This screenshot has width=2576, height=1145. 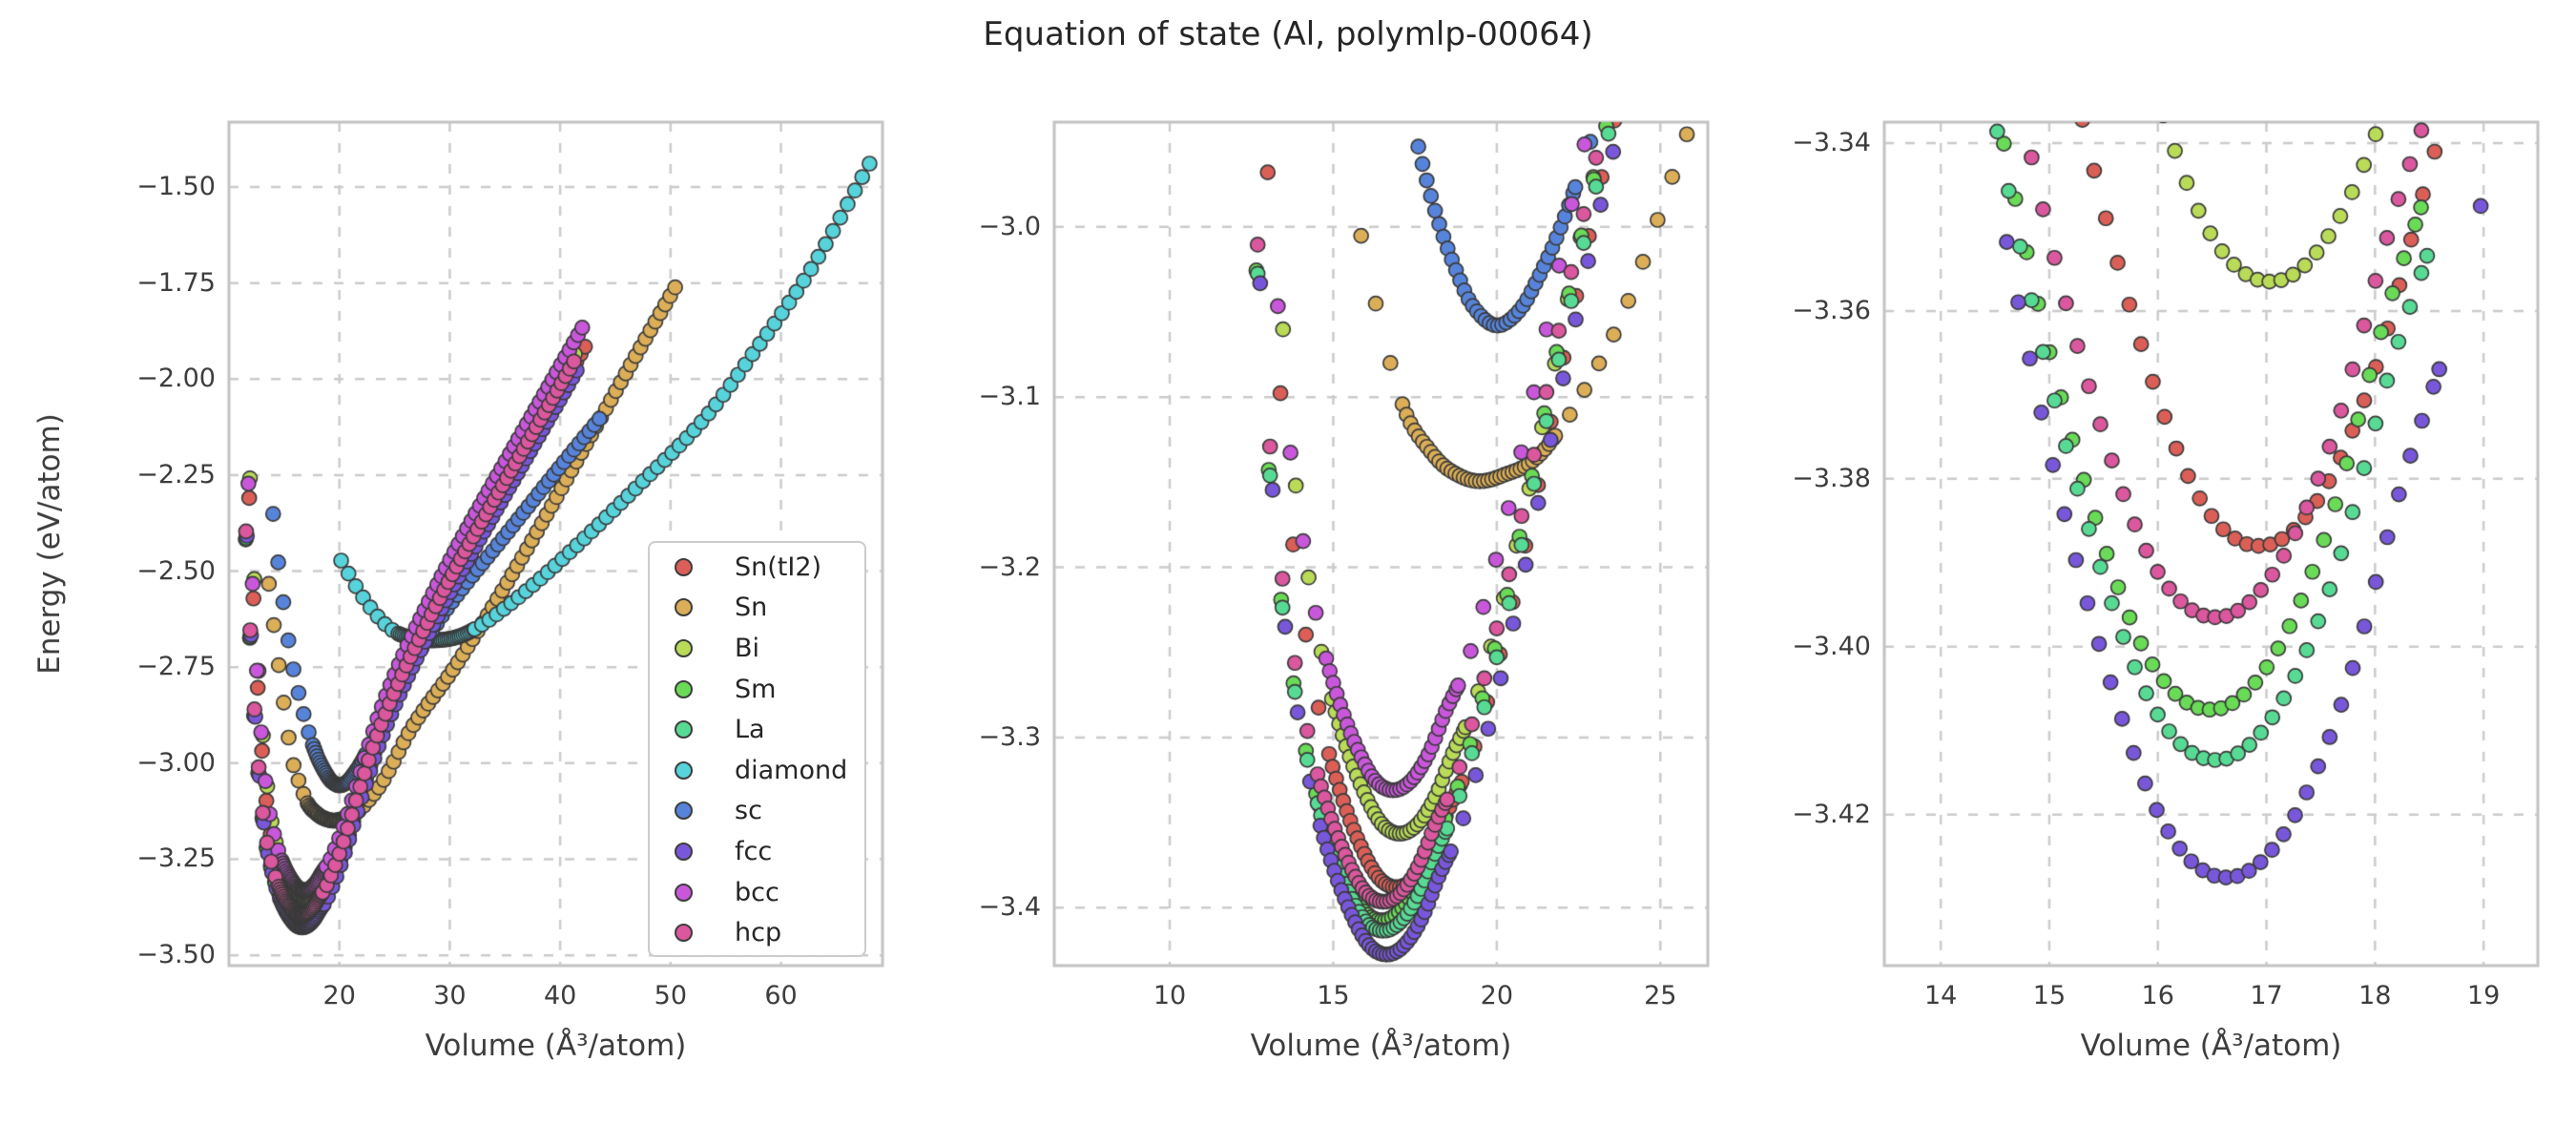 What do you see at coordinates (1009, 907) in the screenshot?
I see `y-tick-label: −3.4` at bounding box center [1009, 907].